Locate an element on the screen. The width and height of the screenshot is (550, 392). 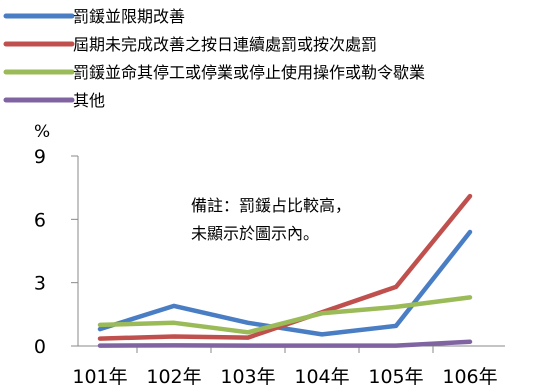
x-tick-label: 101年 is located at coordinates (99, 377).